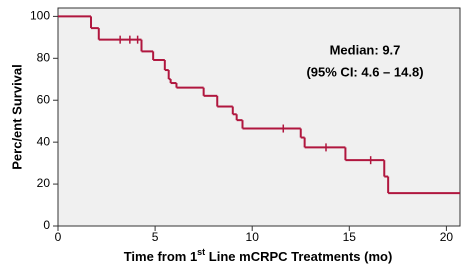 Image resolution: width=474 pixels, height=274 pixels. Describe the element at coordinates (40, 16) in the screenshot. I see `y-tick-label: 100` at that location.